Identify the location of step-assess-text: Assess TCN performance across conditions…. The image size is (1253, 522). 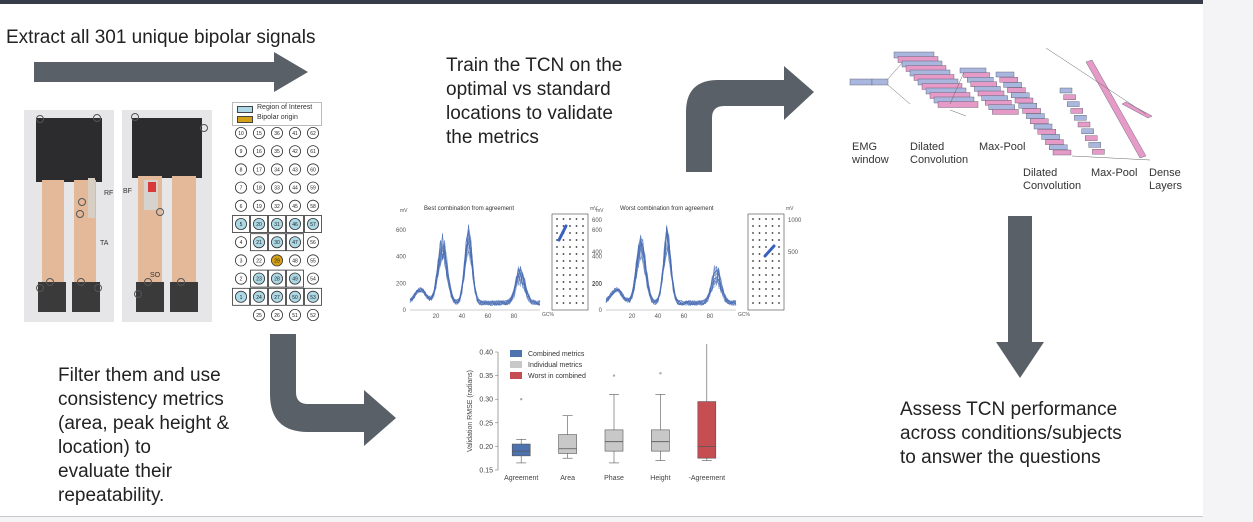
(1011, 434).